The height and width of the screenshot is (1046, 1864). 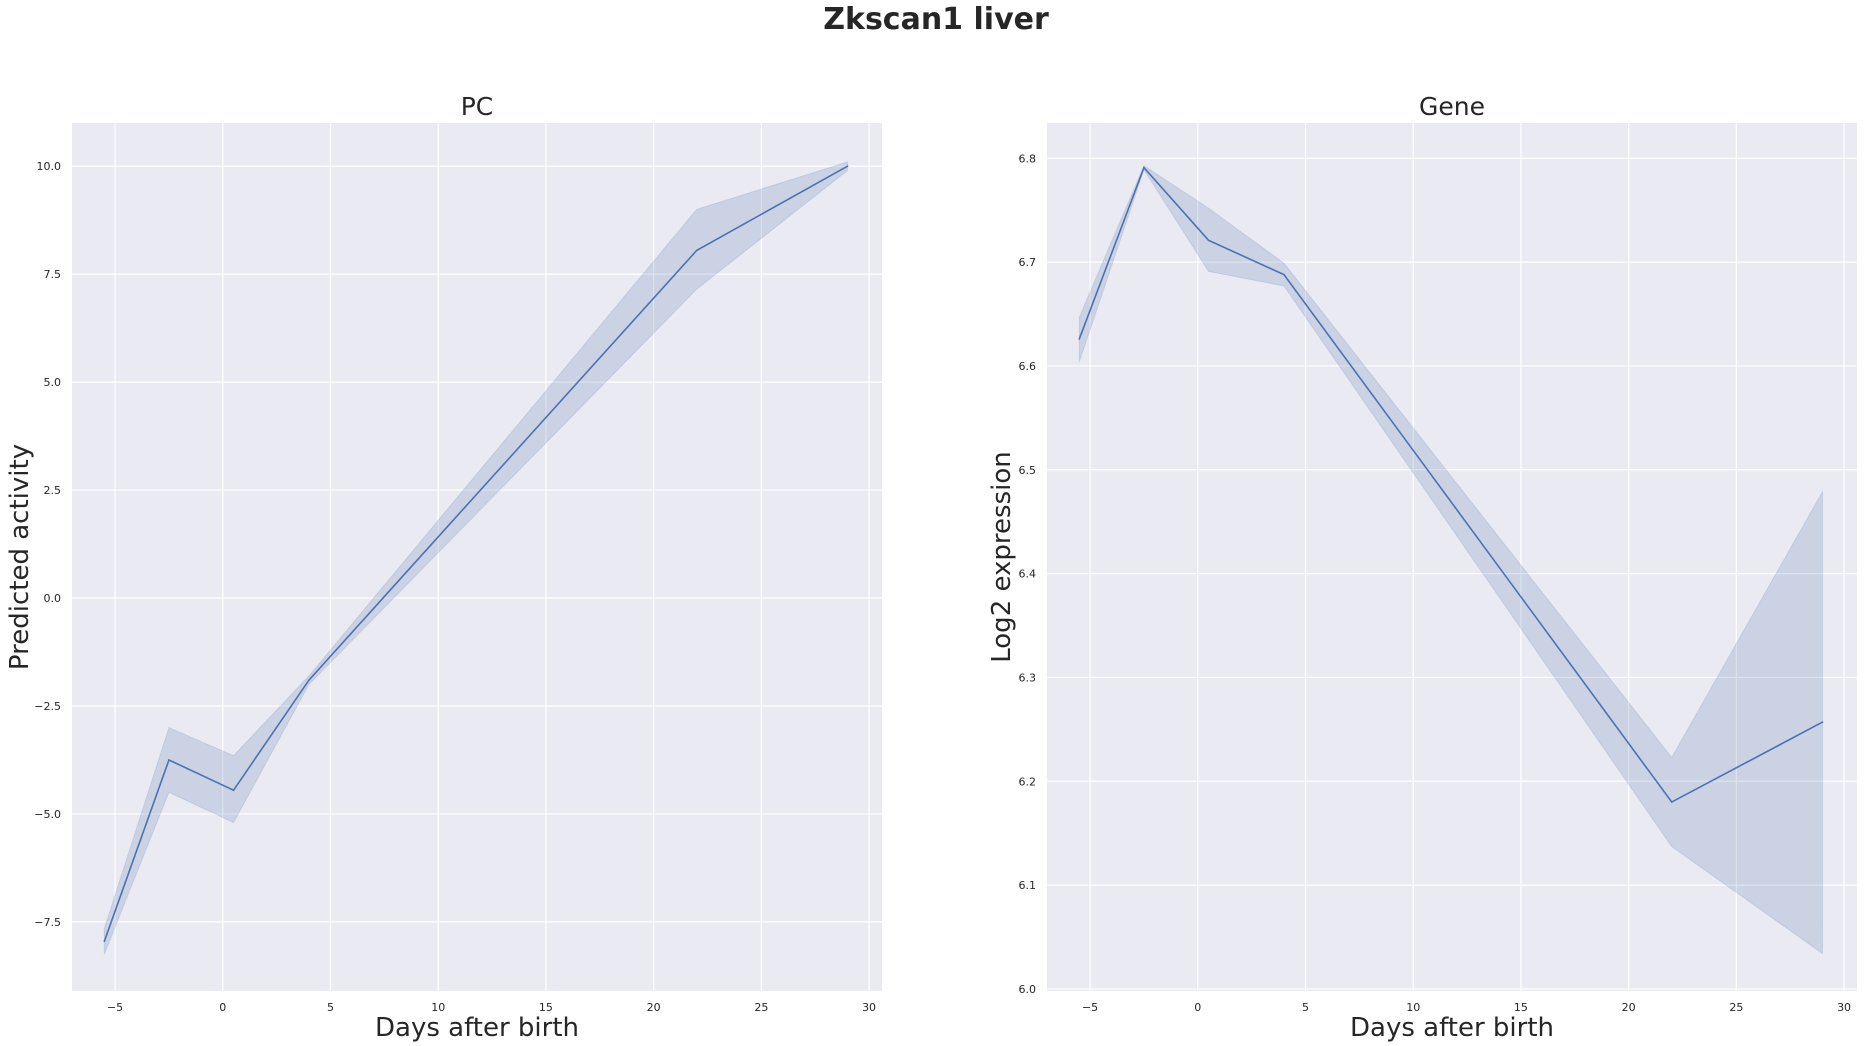 I want to click on gene-y-tick-label: 6.6, so click(x=1028, y=366).